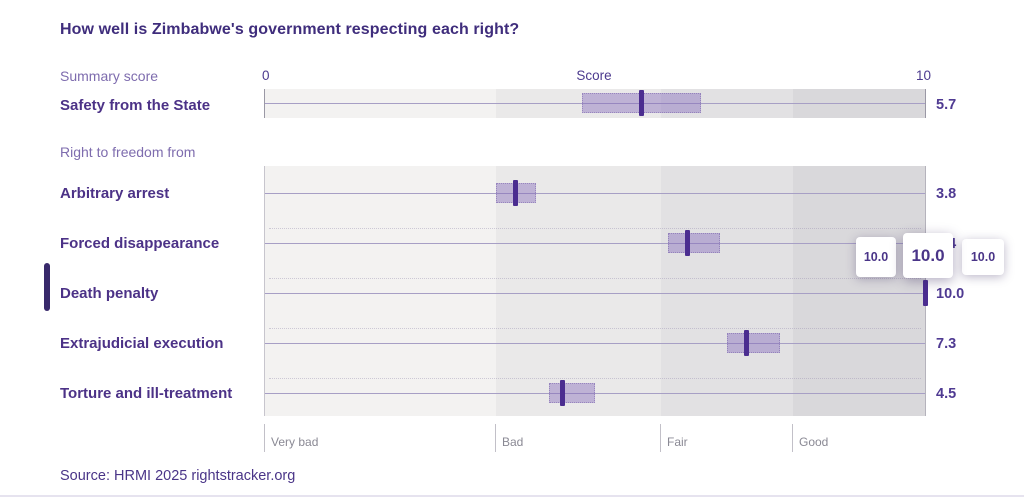 The width and height of the screenshot is (1024, 497). What do you see at coordinates (983, 257) in the screenshot?
I see `tooltip-upper-bound: 10.0` at bounding box center [983, 257].